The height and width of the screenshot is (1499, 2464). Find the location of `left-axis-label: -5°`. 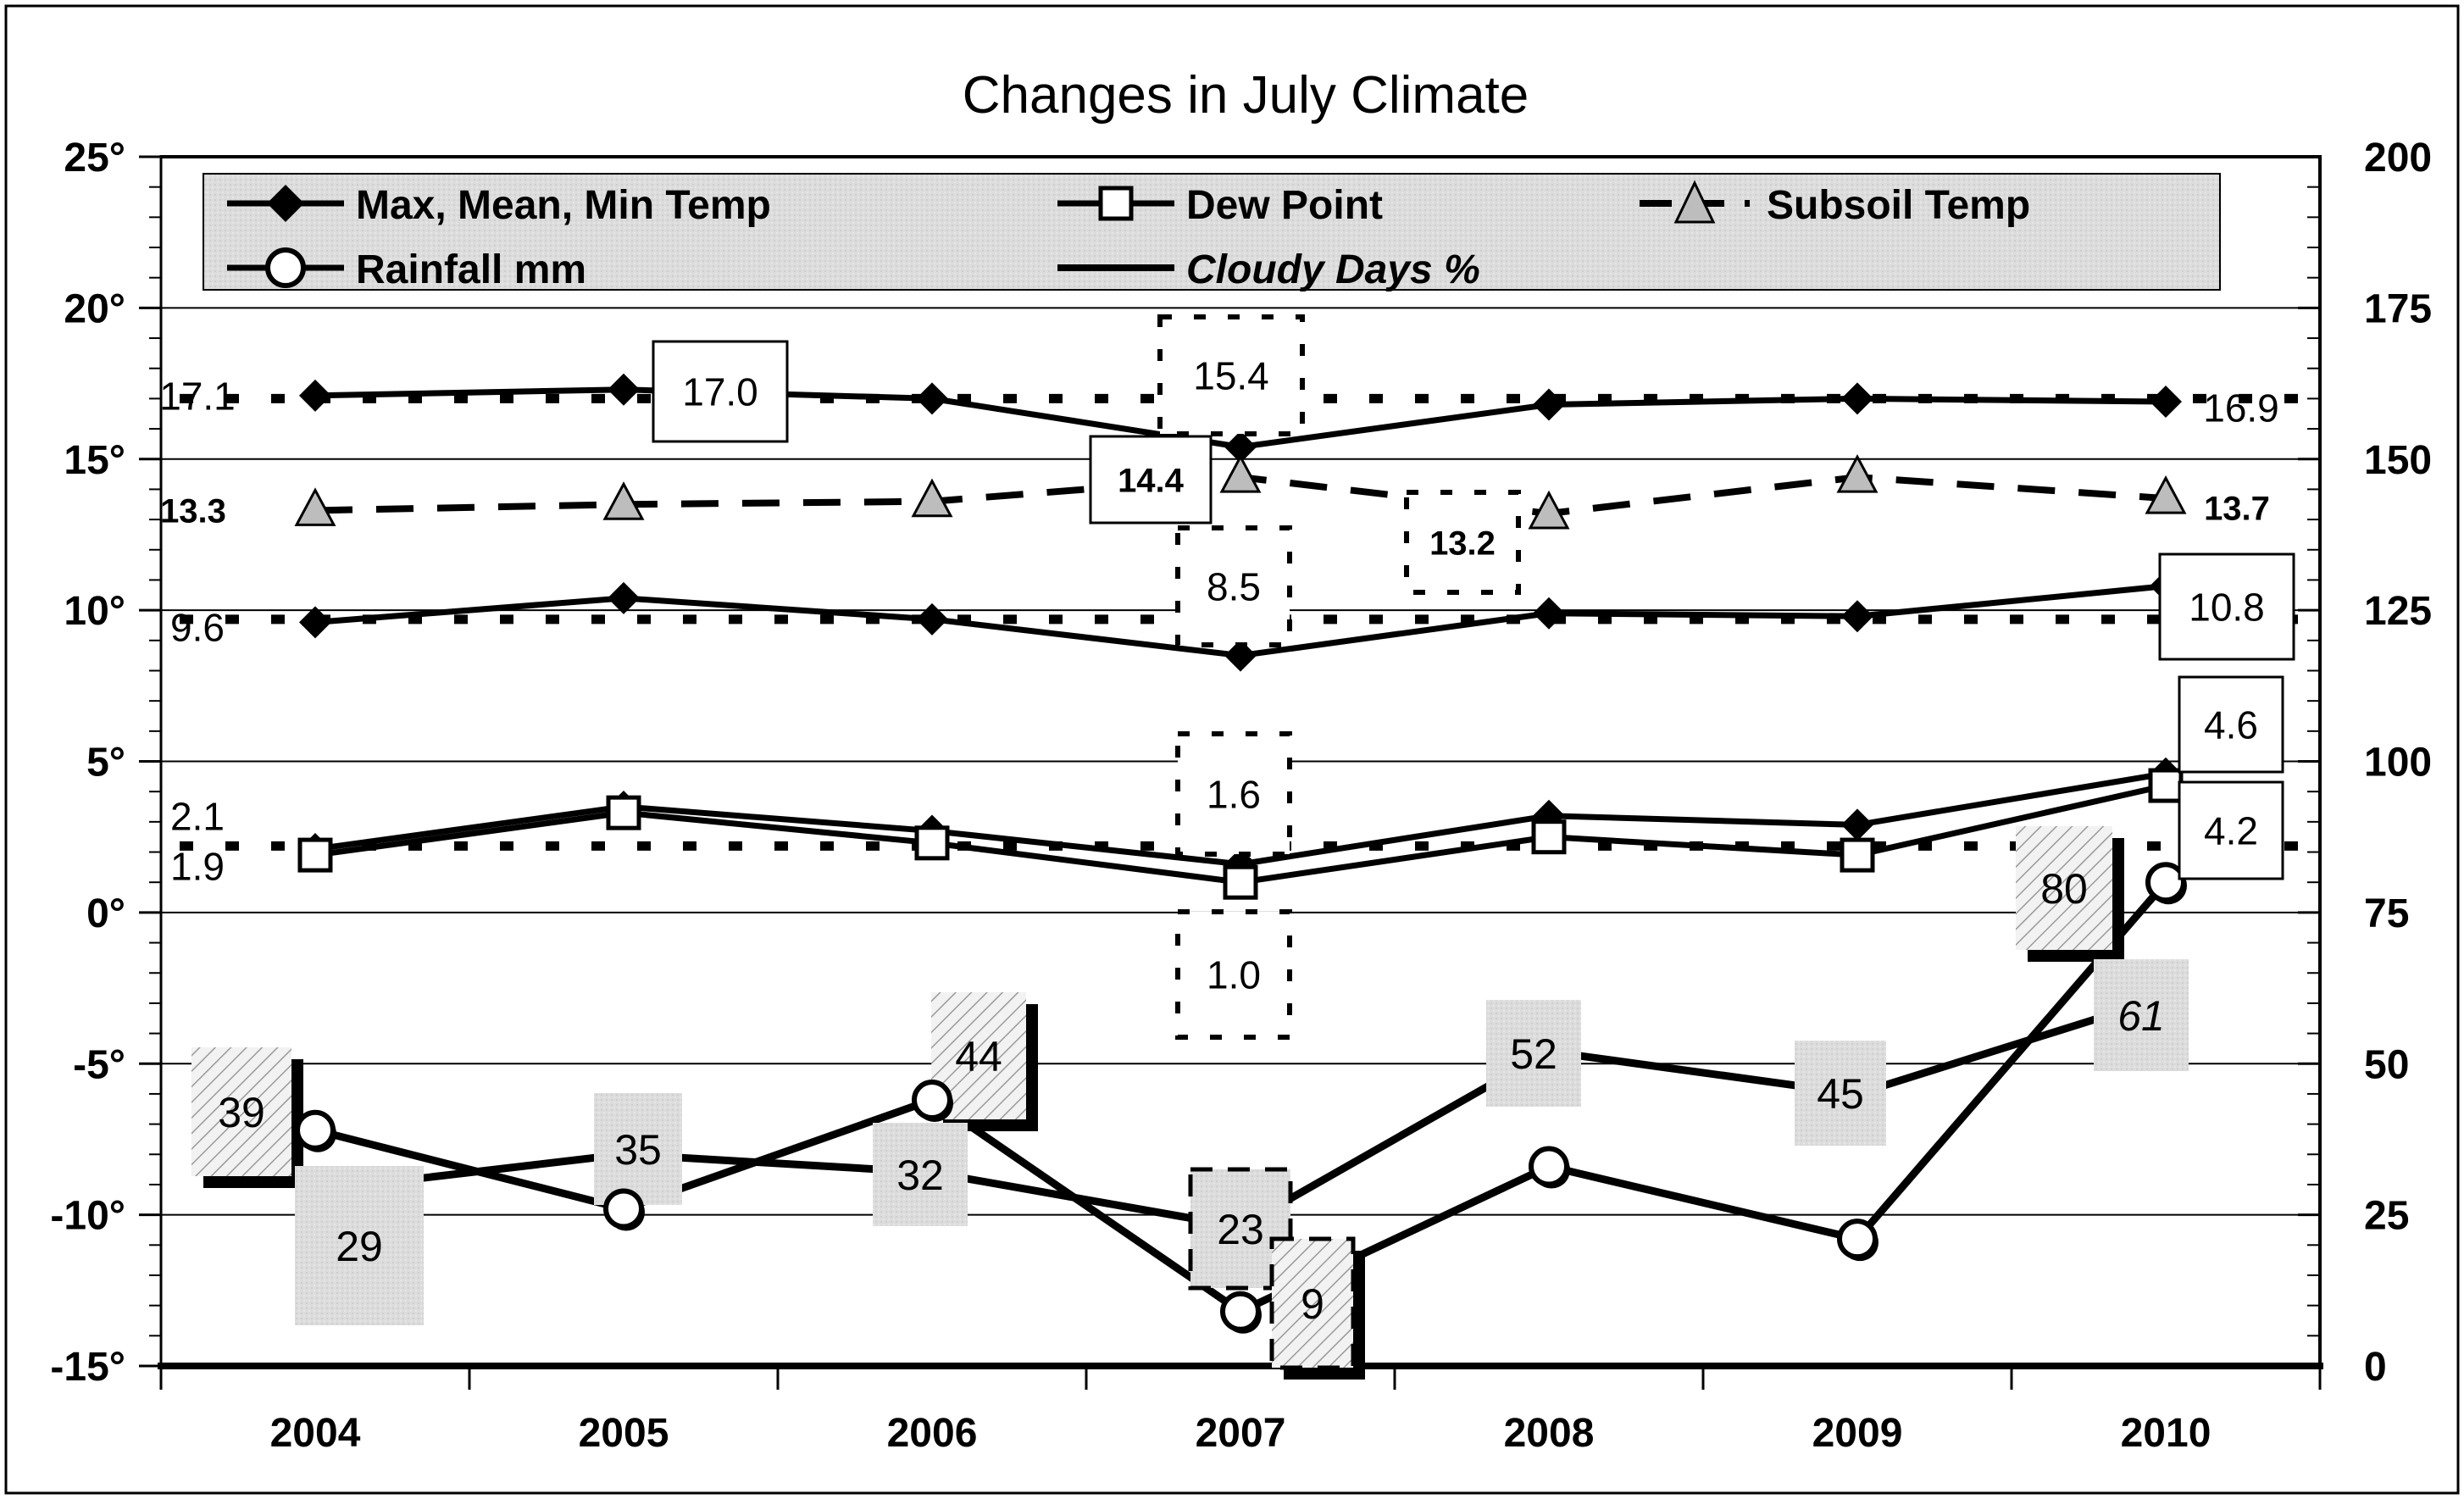

left-axis-label: -5° is located at coordinates (99, 1064).